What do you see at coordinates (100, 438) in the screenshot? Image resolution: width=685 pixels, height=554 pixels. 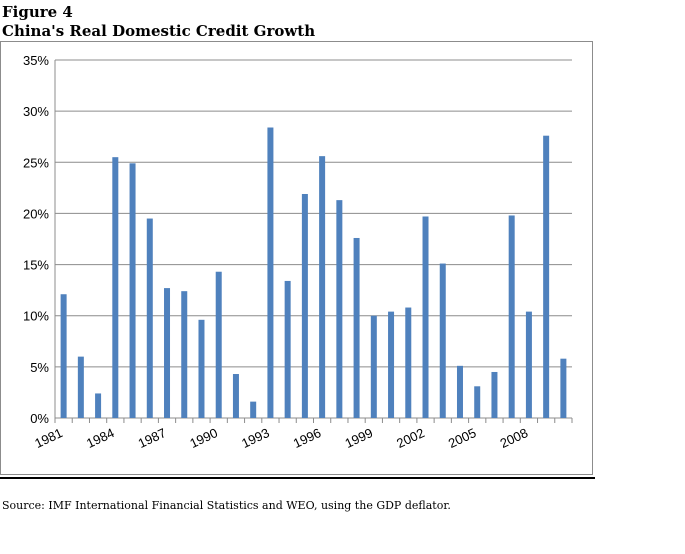 I see `x-tick-label: 1984` at bounding box center [100, 438].